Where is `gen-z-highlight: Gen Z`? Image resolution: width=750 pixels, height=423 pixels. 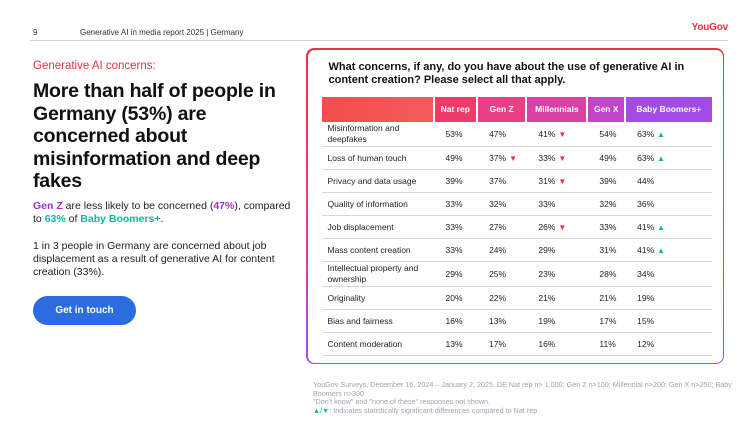
gen-z-highlight: Gen Z is located at coordinates (48, 206).